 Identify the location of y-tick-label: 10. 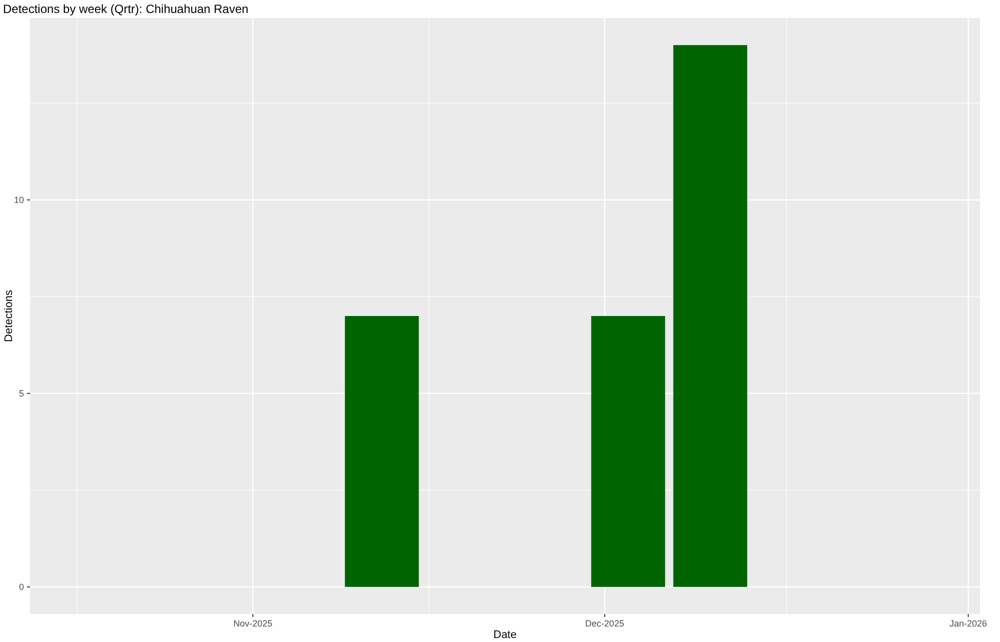
(19, 199).